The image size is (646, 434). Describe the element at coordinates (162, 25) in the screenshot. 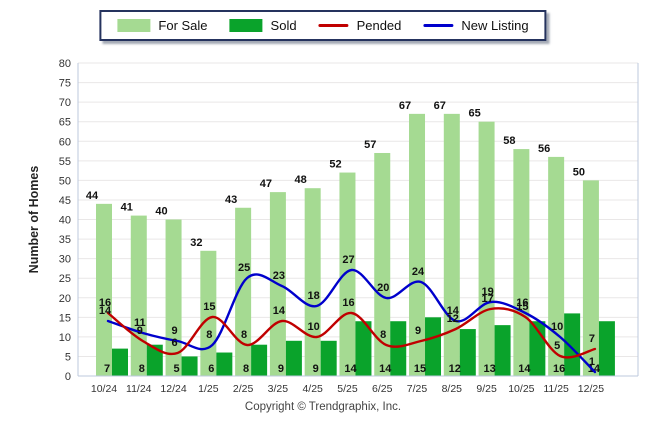

I see `legend-item-for-sale: For Sale` at that location.